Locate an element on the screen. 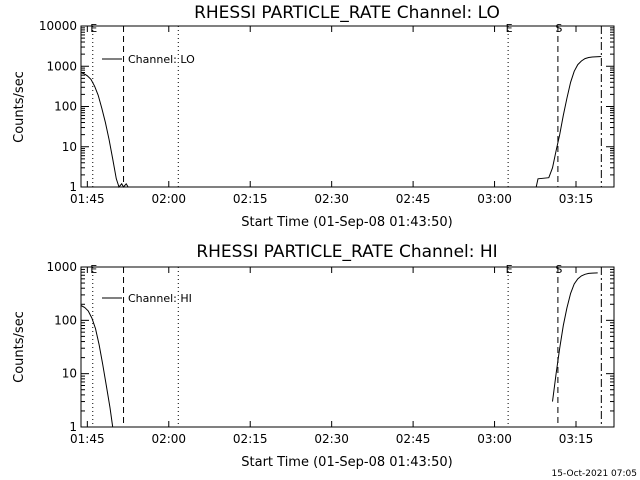 This screenshot has height=480, width=640. legend: Channel: HI is located at coordinates (147, 298).